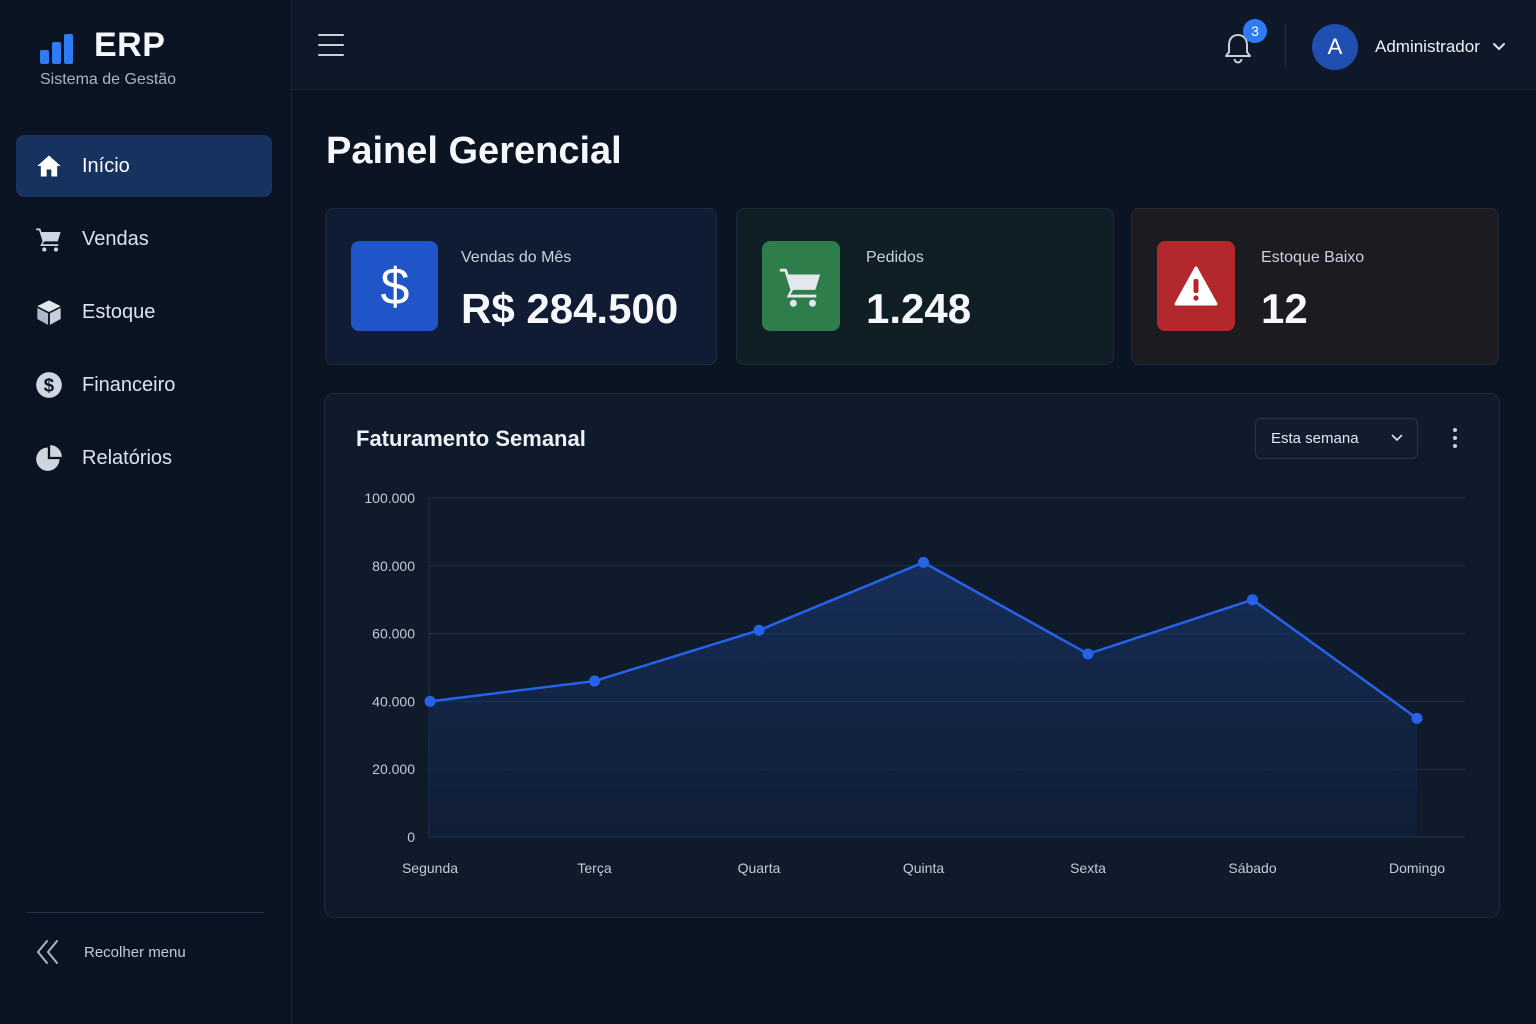 The width and height of the screenshot is (1536, 1024). I want to click on user-menu: A Administrador, so click(1409, 47).